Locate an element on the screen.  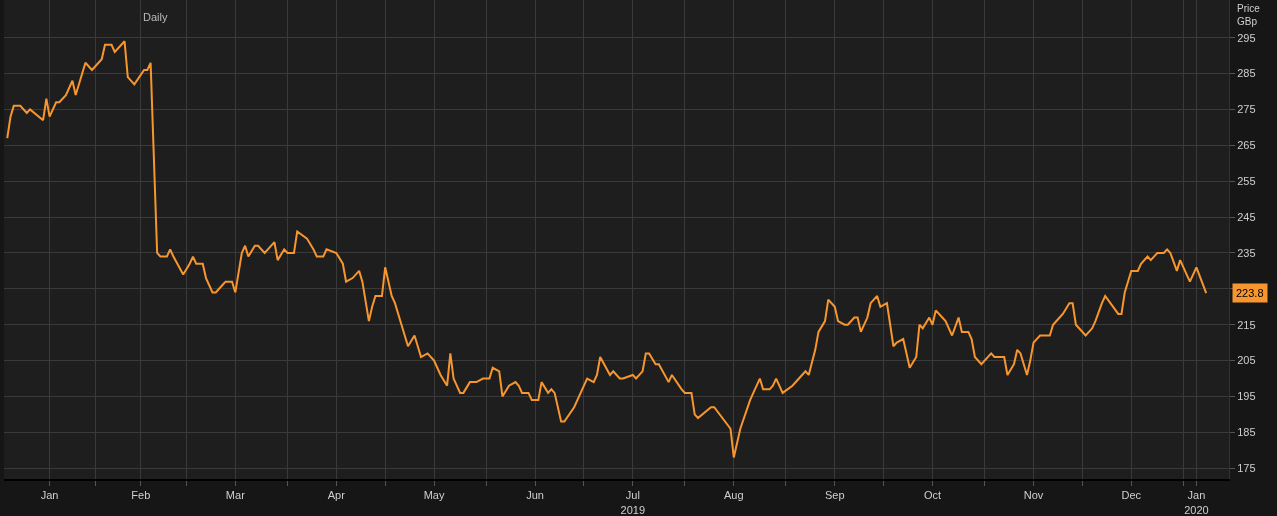
x-tick-label: Apr is located at coordinates (336, 495).